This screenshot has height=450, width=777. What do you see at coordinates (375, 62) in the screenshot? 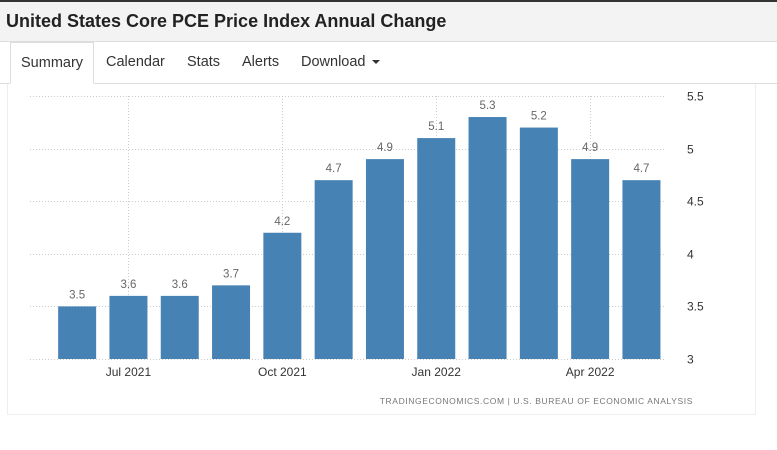
I see `chevron-down-icon` at bounding box center [375, 62].